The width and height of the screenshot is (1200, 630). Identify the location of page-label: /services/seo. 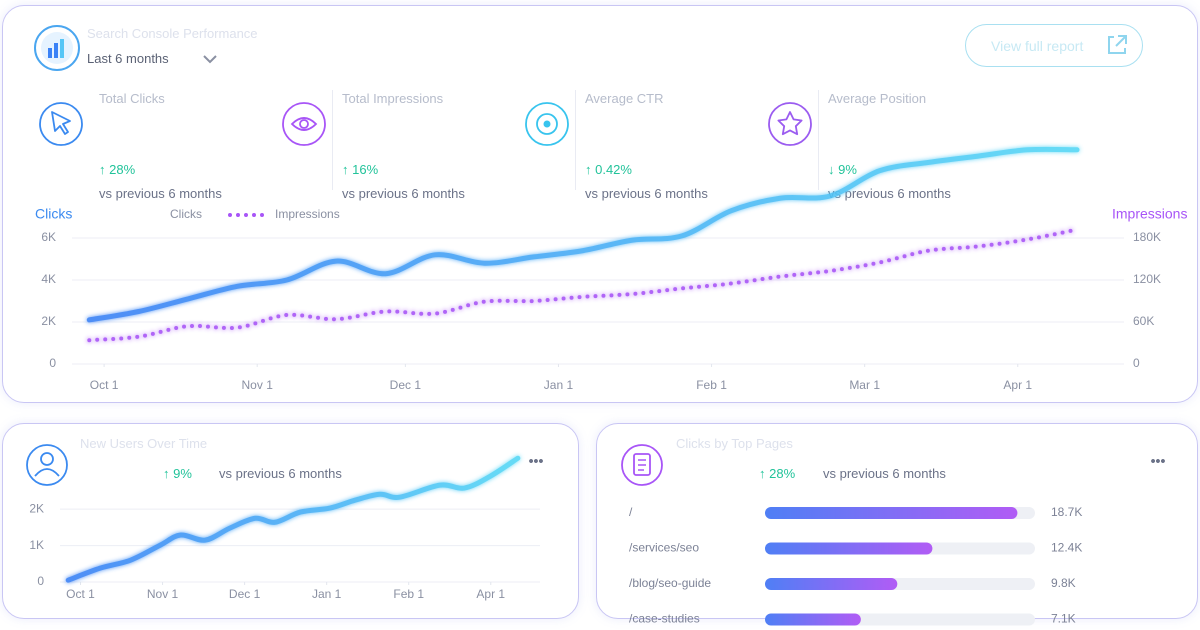
(664, 548).